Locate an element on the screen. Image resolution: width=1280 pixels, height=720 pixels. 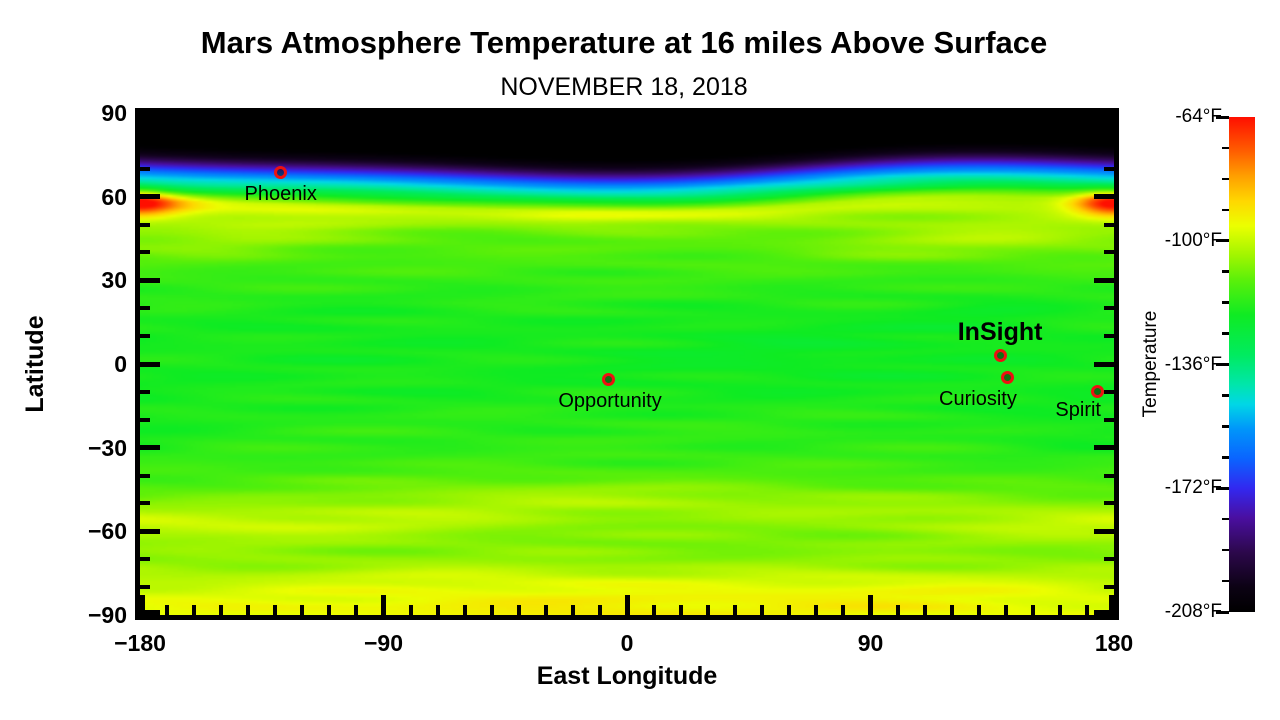
lander-marker-spirit is located at coordinates (1097, 392).